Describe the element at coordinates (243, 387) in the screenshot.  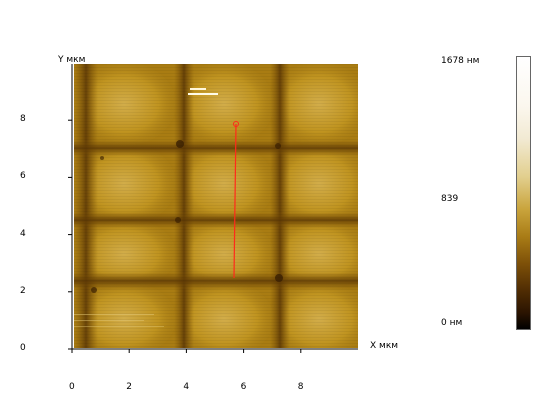
I see `x-tick-label: 6` at that location.